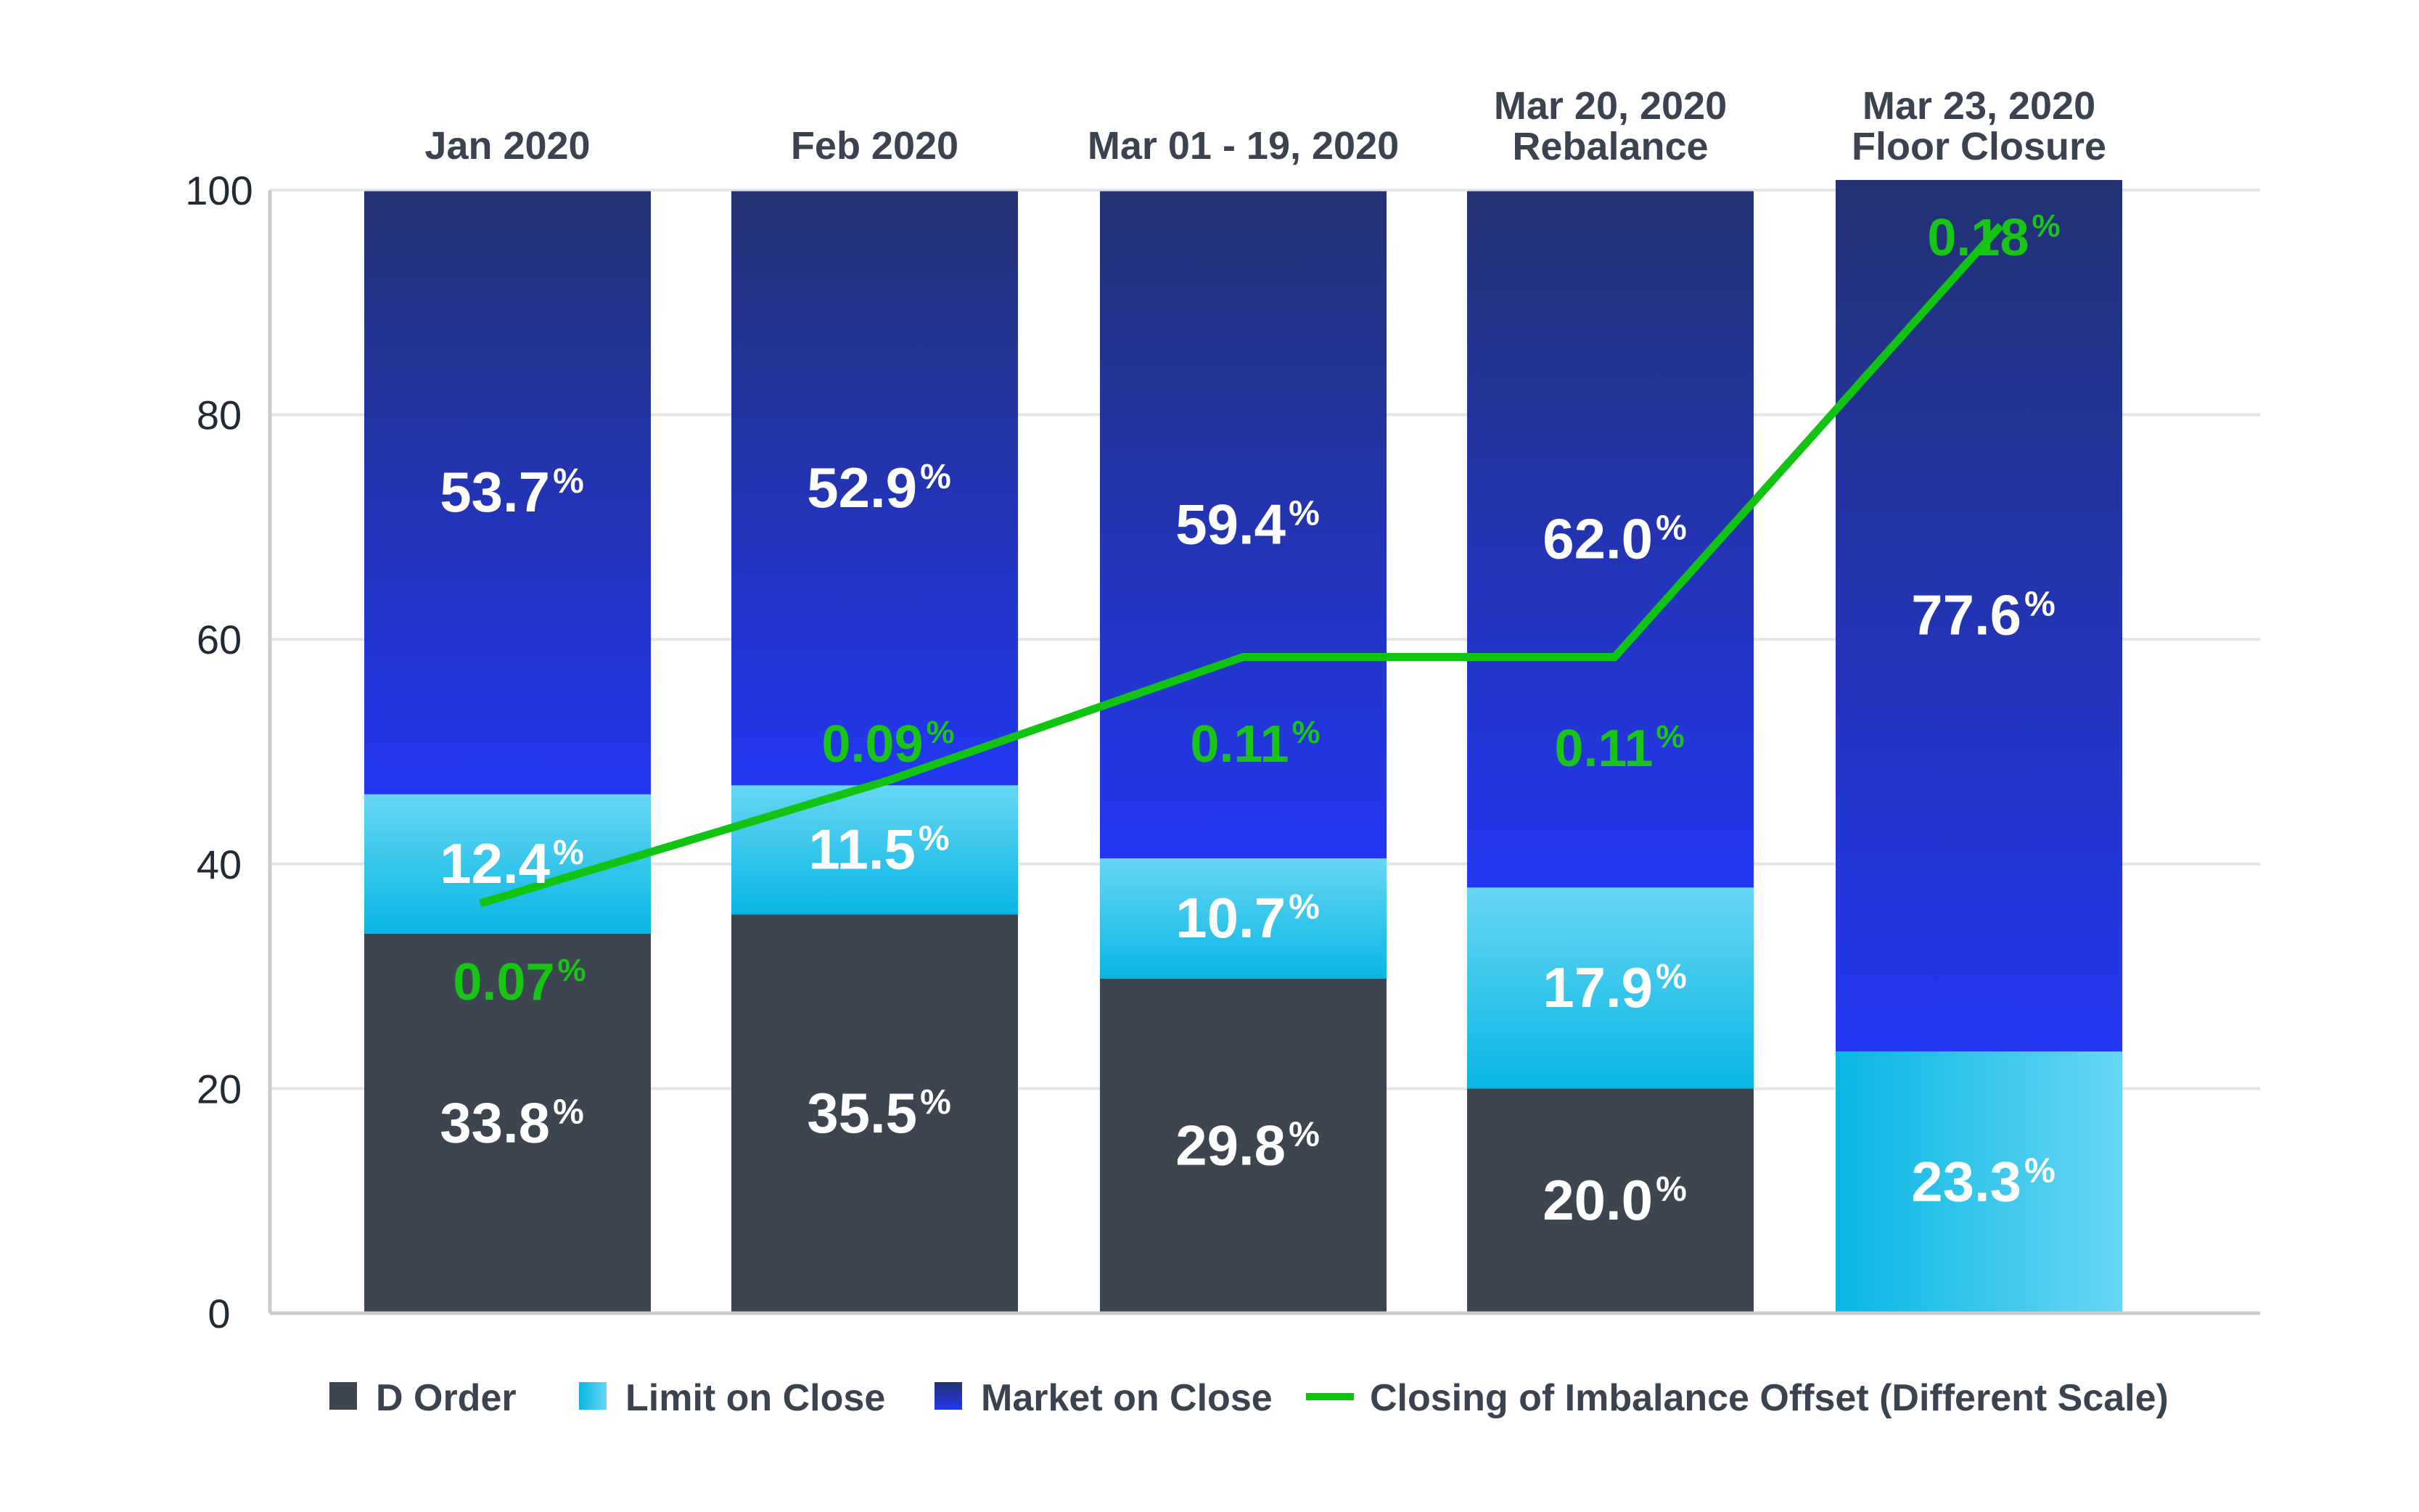 The image size is (2419, 1512). Describe the element at coordinates (495, 1122) in the screenshot. I see `data-label-d-order-1-value: 33.8` at that location.